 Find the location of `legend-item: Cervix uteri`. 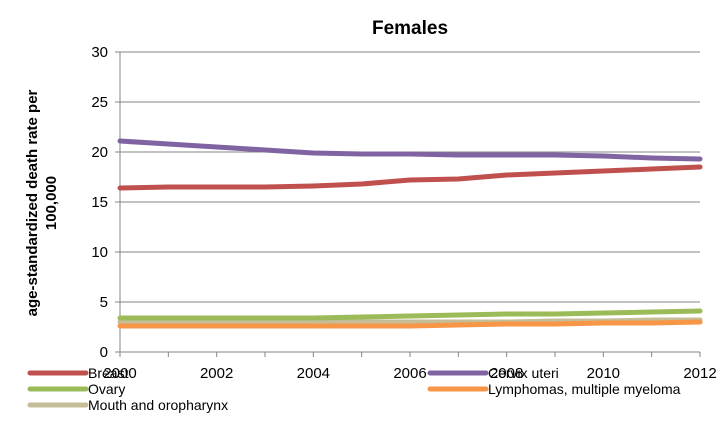

legend-item: Cervix uteri is located at coordinates (493, 373).